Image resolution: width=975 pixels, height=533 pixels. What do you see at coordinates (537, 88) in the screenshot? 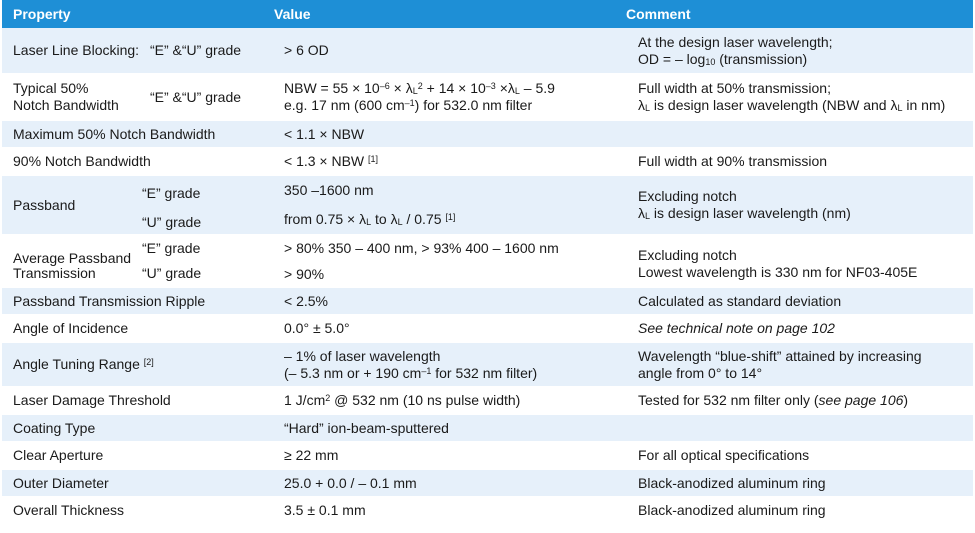
I see `value-text: – 5.9` at bounding box center [537, 88].